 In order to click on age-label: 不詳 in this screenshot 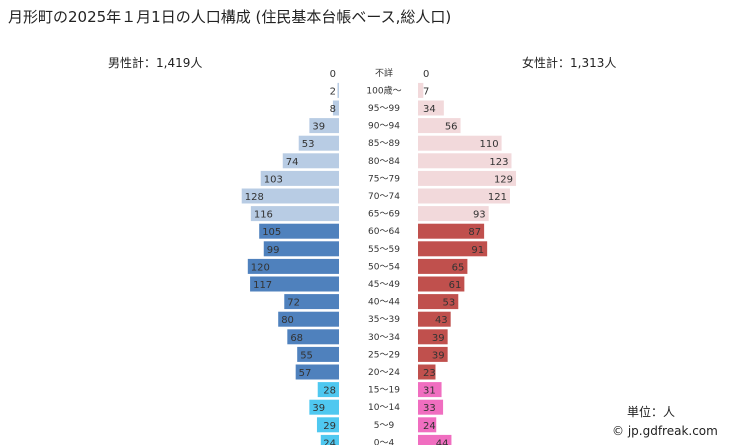, I will do `click(384, 73)`.